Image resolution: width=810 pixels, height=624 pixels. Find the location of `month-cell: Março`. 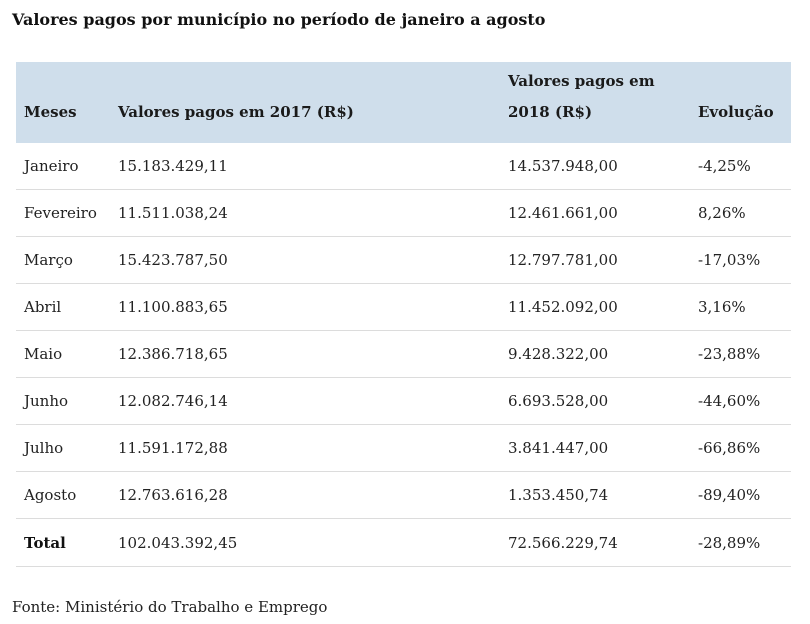

month-cell: Março is located at coordinates (63, 260).